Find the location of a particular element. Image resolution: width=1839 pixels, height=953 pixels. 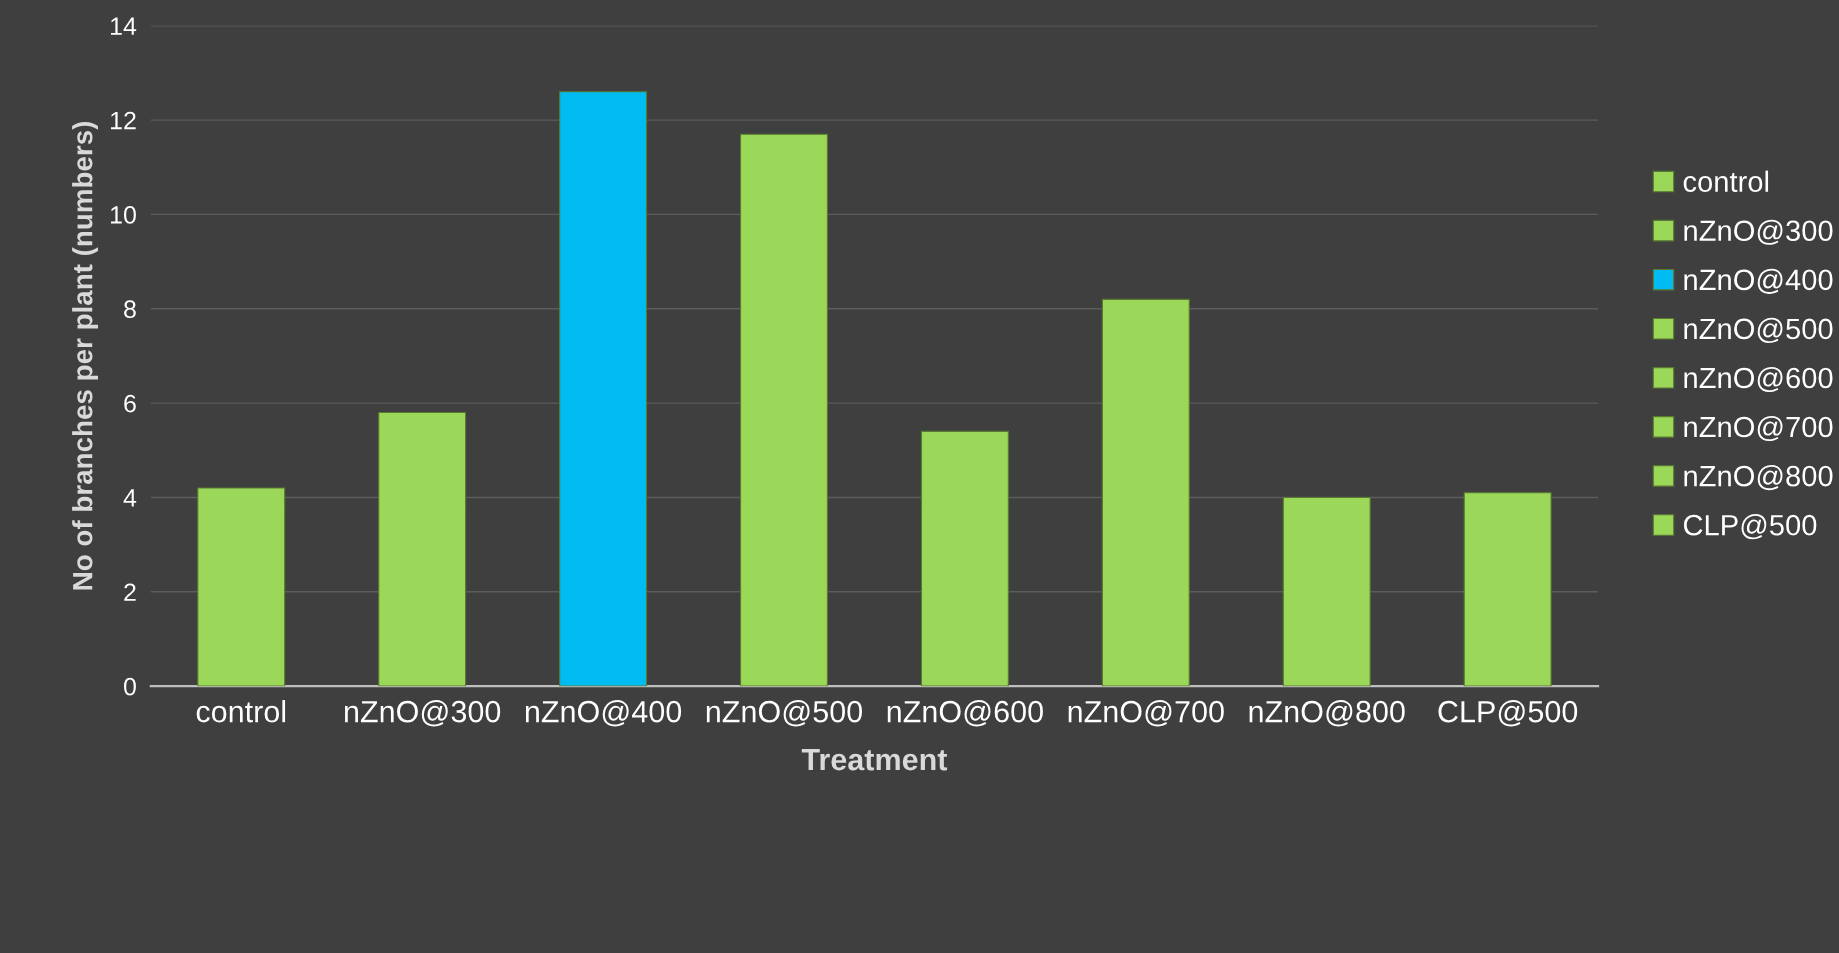

legend-label: nZnO@300 is located at coordinates (1758, 232).